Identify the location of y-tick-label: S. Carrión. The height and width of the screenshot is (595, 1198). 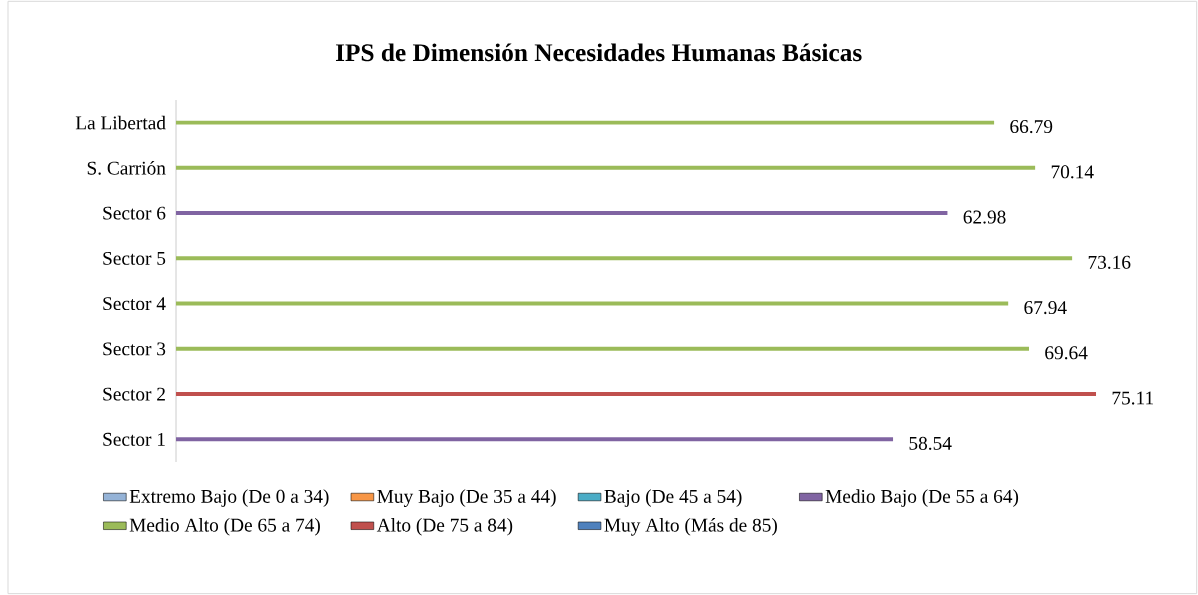
(126, 168).